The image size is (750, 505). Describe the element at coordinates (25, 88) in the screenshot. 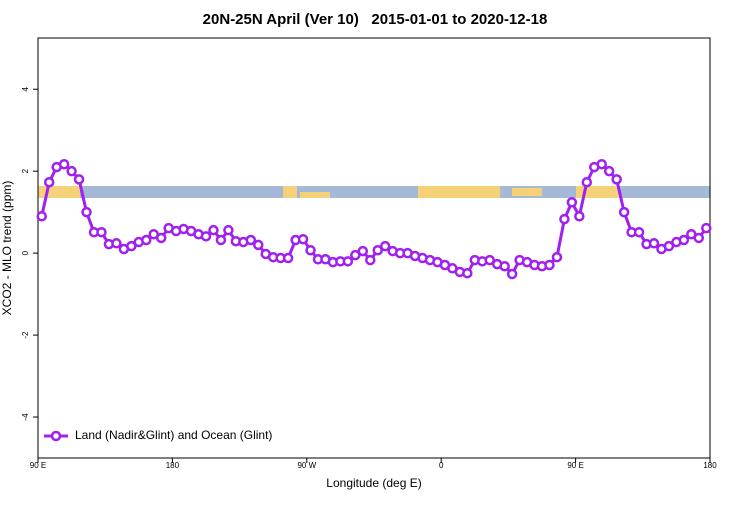

I see `y-tick-label: 4` at that location.